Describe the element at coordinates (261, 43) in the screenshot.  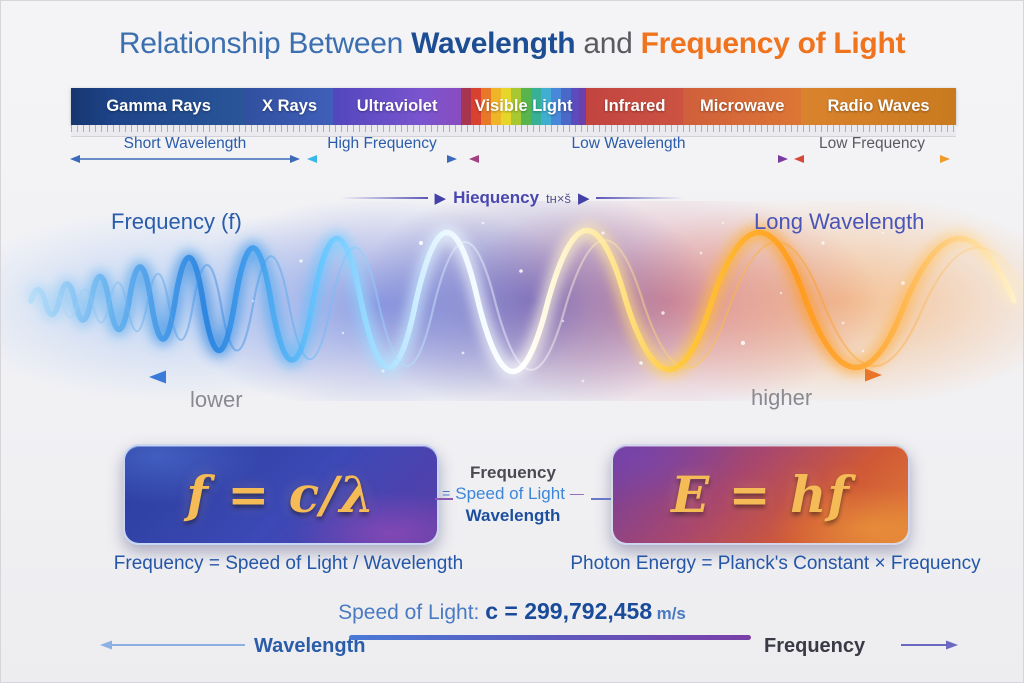
I see `title-prefix: Relationship Between` at that location.